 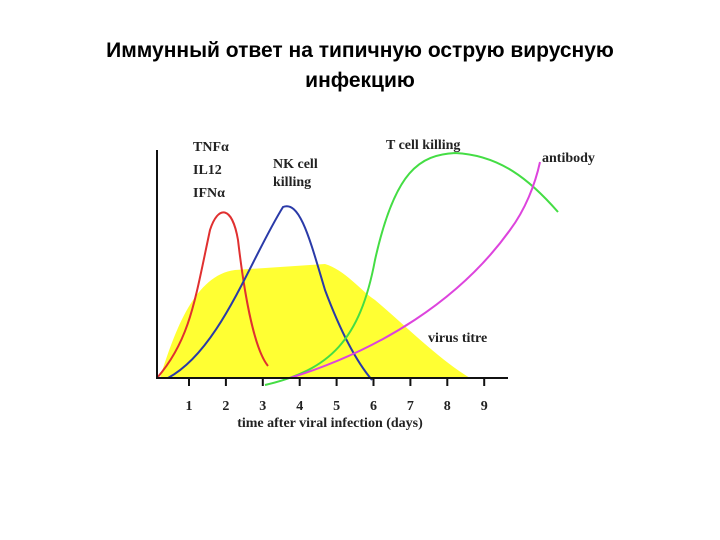 What do you see at coordinates (457, 338) in the screenshot?
I see `label: virus titre` at bounding box center [457, 338].